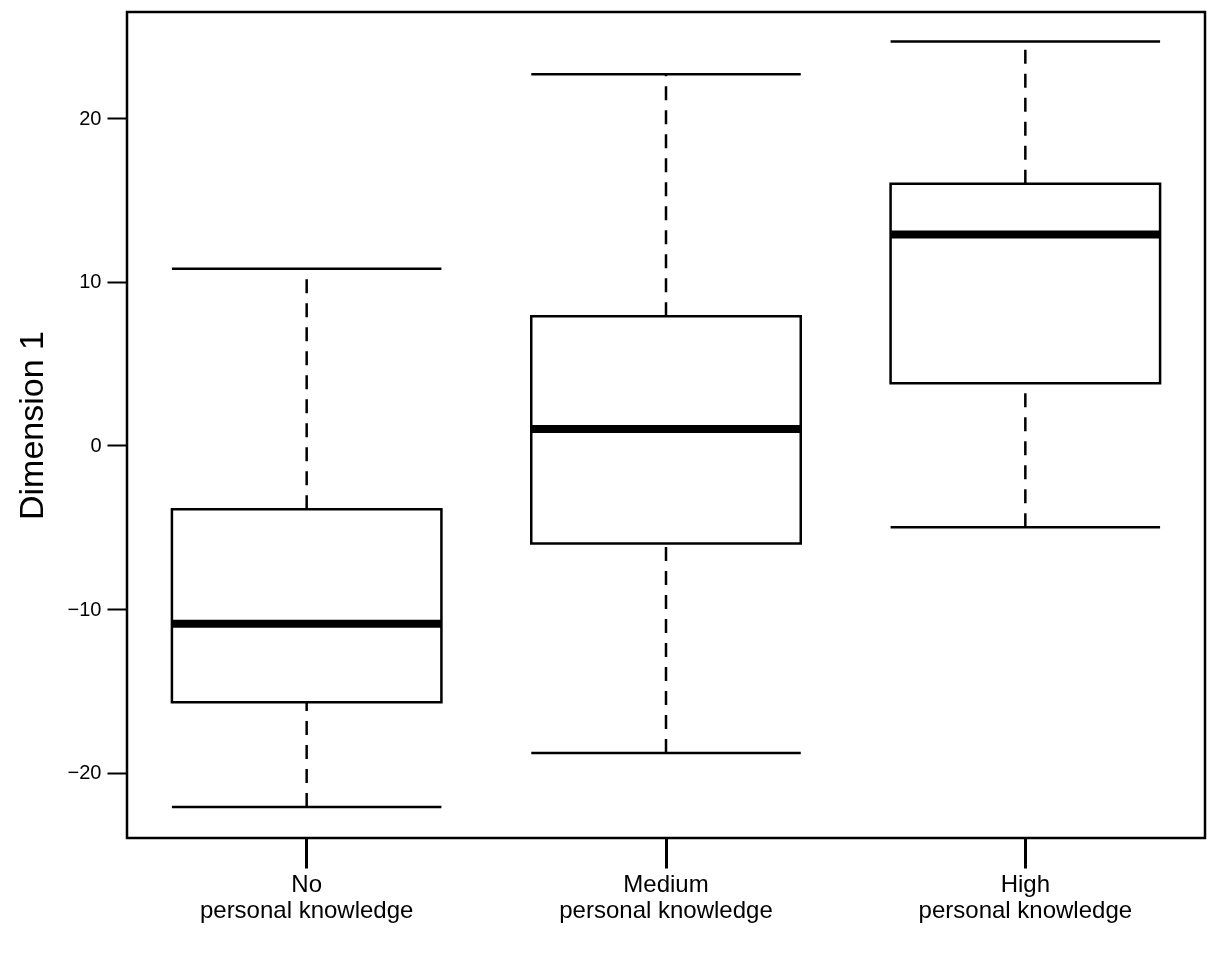 The image size is (1208, 962). What do you see at coordinates (90, 281) in the screenshot?
I see `y-tick-label: 10` at bounding box center [90, 281].